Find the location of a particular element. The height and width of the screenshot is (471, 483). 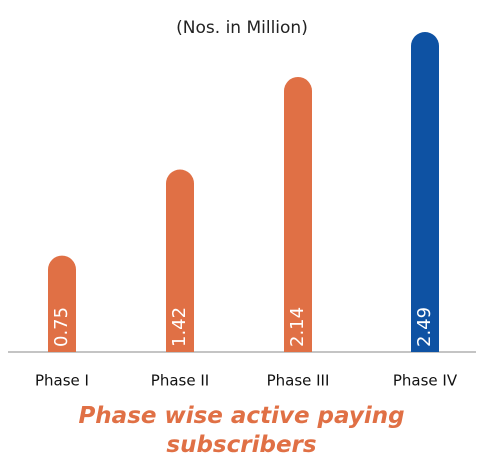

chart-subtitle: (Nos. in Million) is located at coordinates (242, 28).